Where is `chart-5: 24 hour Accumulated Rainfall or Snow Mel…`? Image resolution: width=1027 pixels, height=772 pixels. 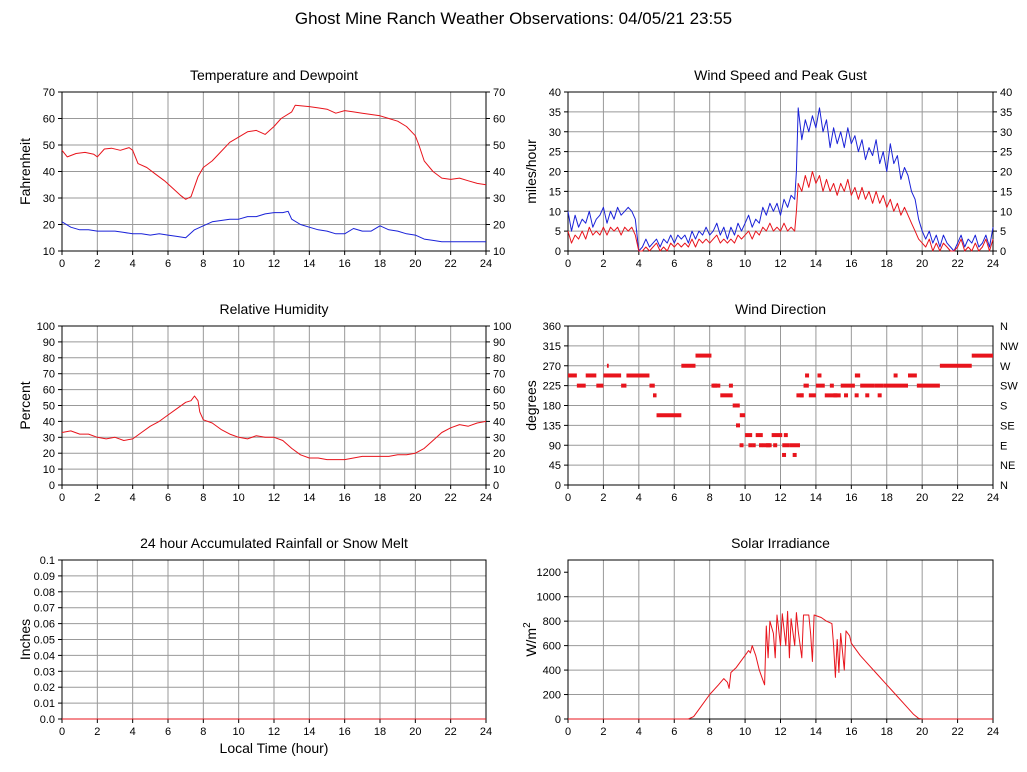
chart-5: 24 hour Accumulated Rainfall or Snow Mel… is located at coordinates (254, 636).